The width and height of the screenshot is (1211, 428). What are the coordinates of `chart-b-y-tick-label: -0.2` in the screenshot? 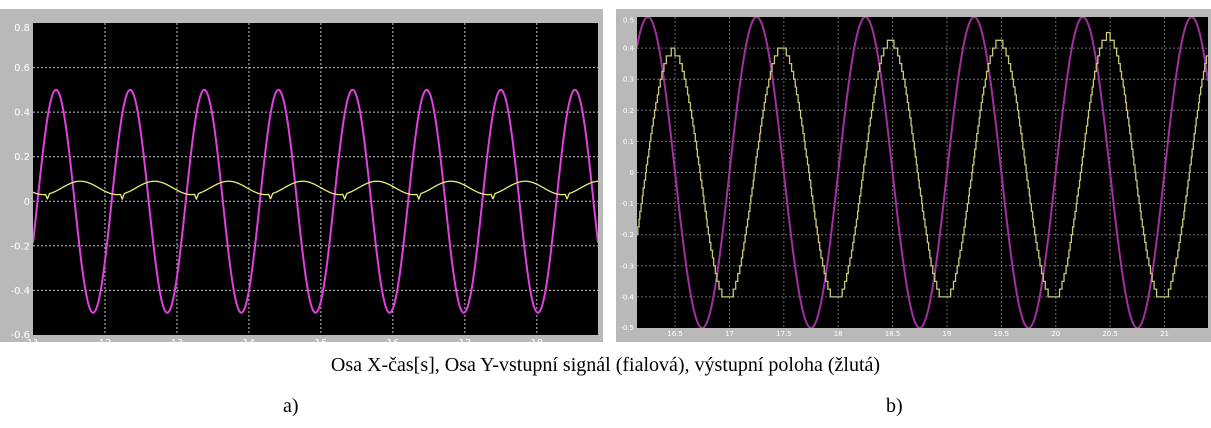 It's located at (627, 235).